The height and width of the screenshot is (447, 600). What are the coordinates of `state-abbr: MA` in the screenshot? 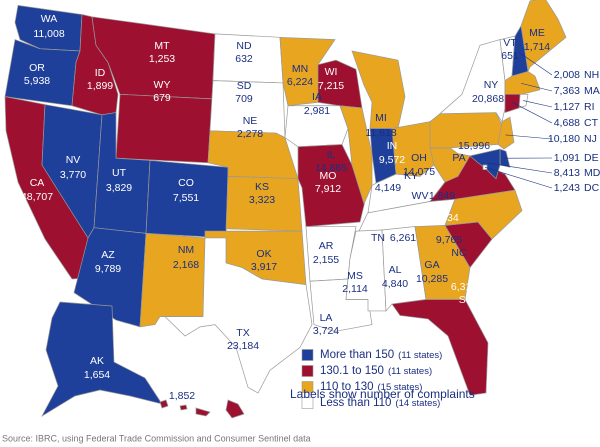 It's located at (592, 91).